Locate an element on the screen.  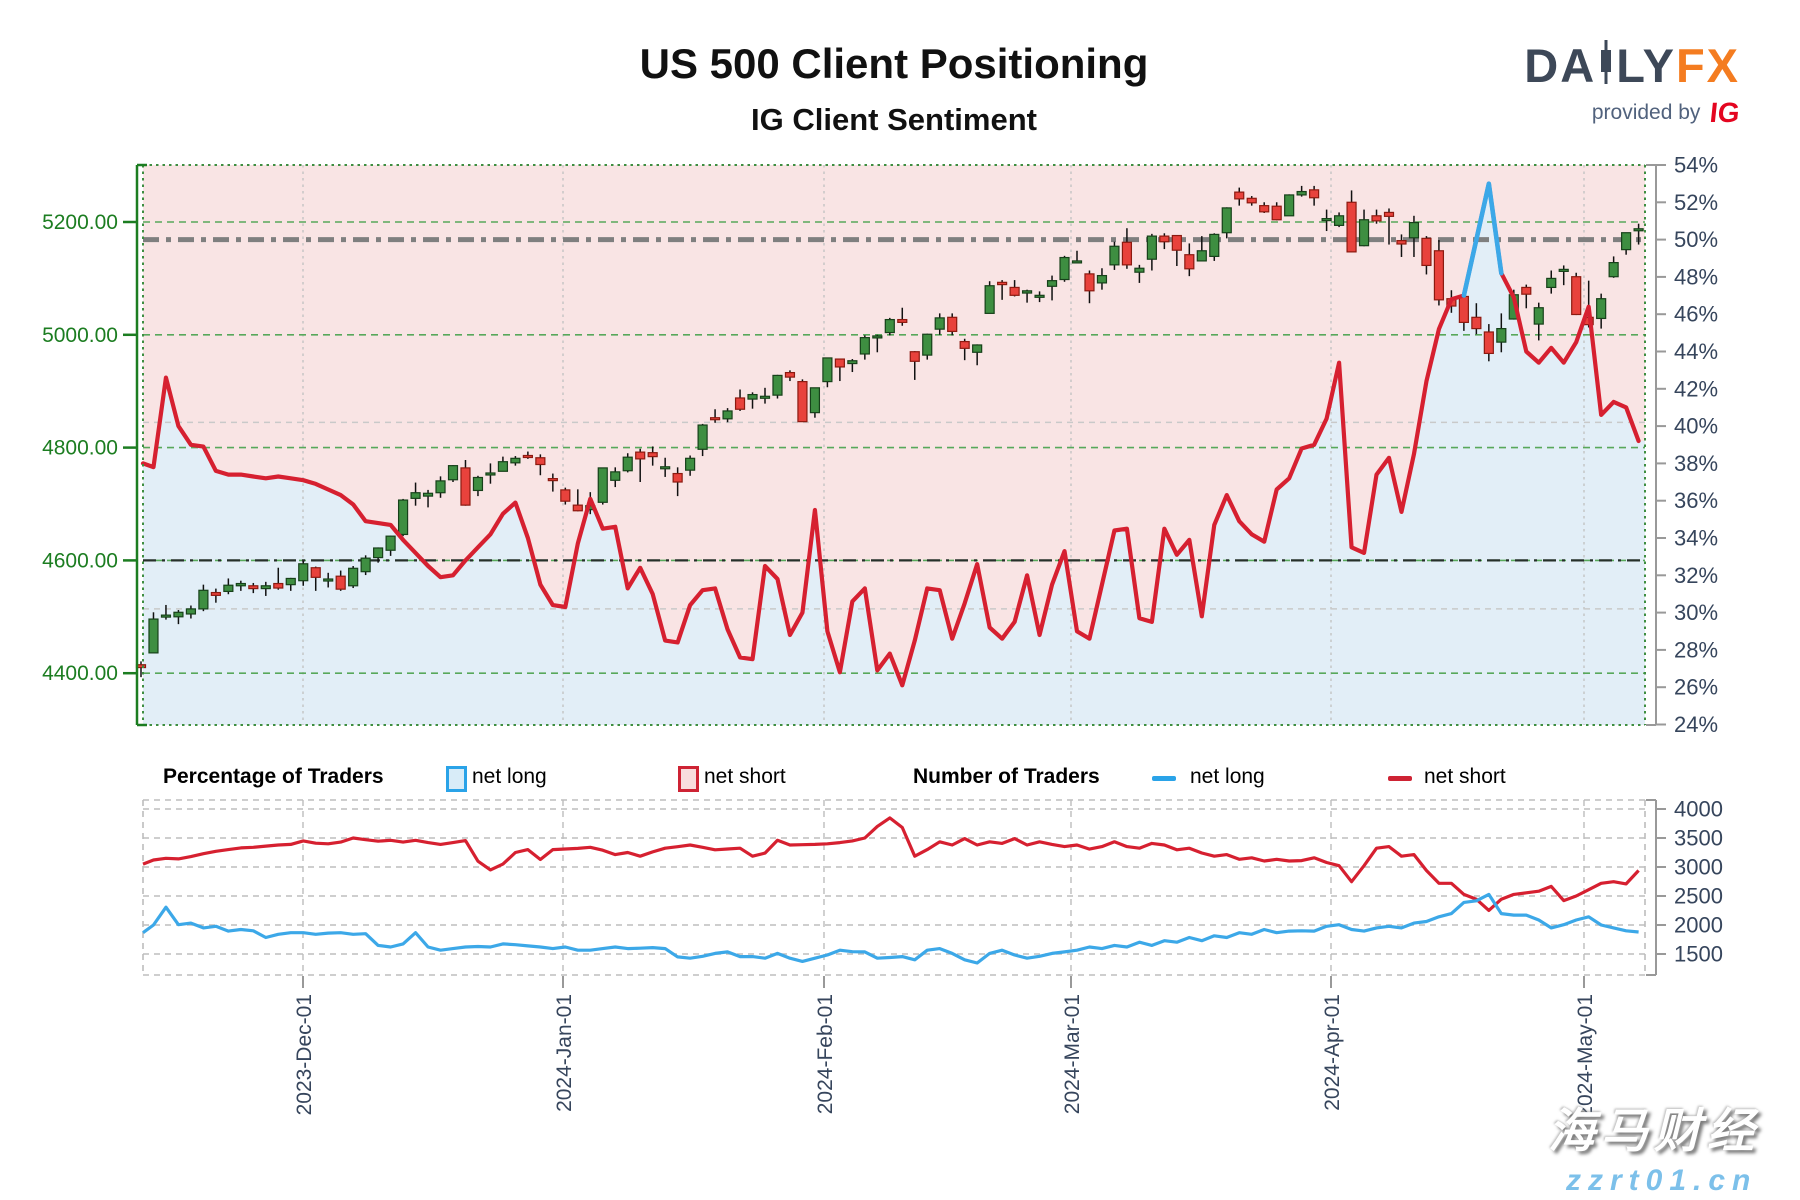
pct-tick-label: 54% is located at coordinates (1696, 165).